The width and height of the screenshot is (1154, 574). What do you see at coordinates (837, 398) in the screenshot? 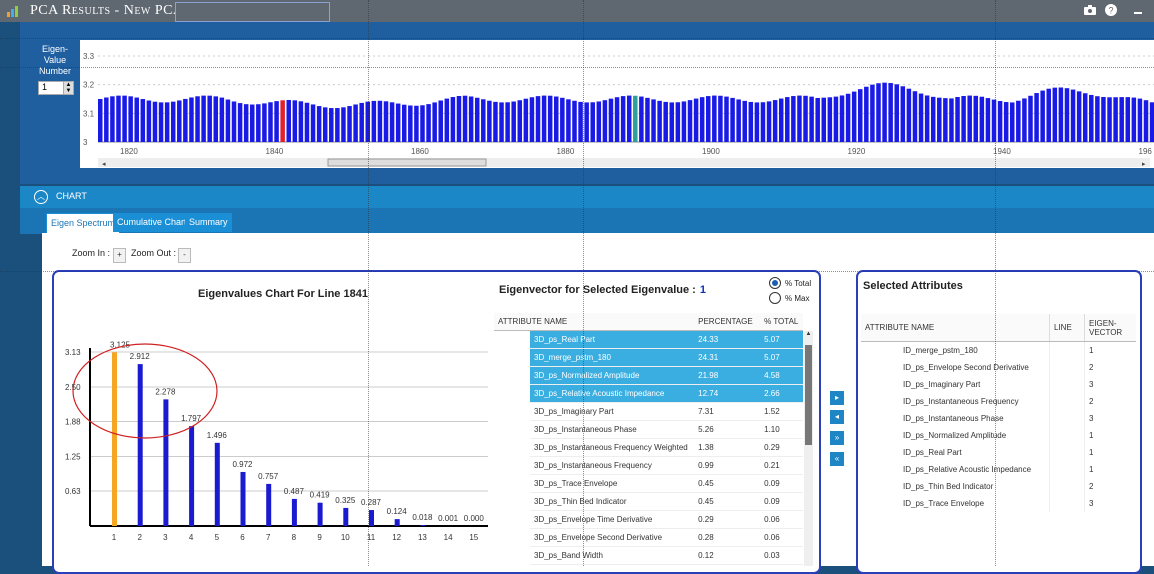
I see `move-right-icon: ▸` at bounding box center [837, 398].